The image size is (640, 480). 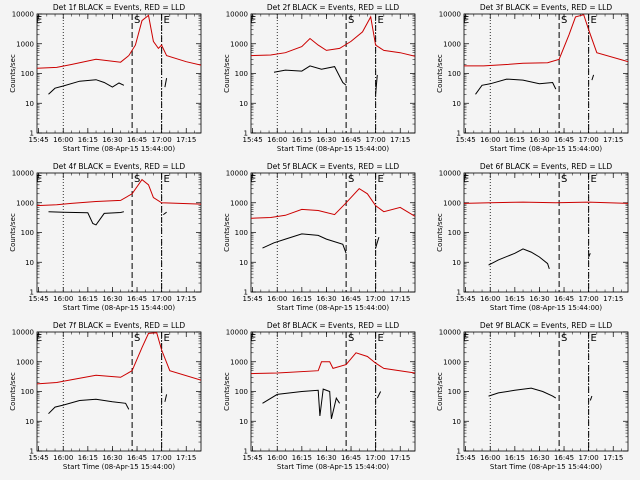 What do you see at coordinates (546, 7) in the screenshot?
I see `chart-title: Det 3f BLACK = Events, RED = LLD` at bounding box center [546, 7].